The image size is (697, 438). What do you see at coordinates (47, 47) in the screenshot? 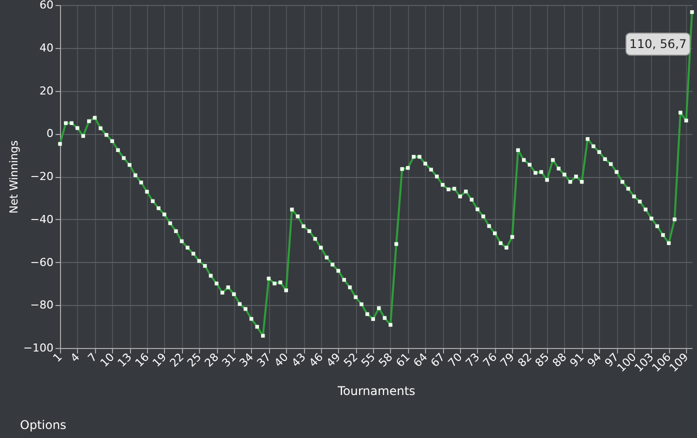
I see `y-tick-label: 40` at bounding box center [47, 47].